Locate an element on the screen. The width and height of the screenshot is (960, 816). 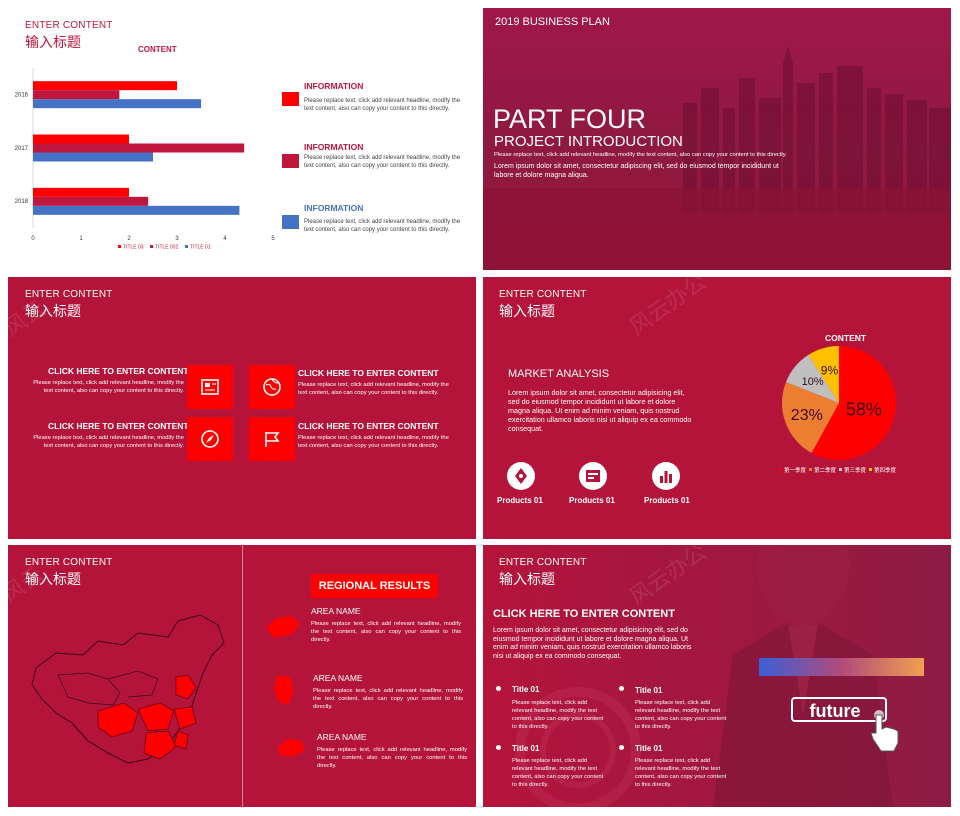
divider is located at coordinates (242, 676).